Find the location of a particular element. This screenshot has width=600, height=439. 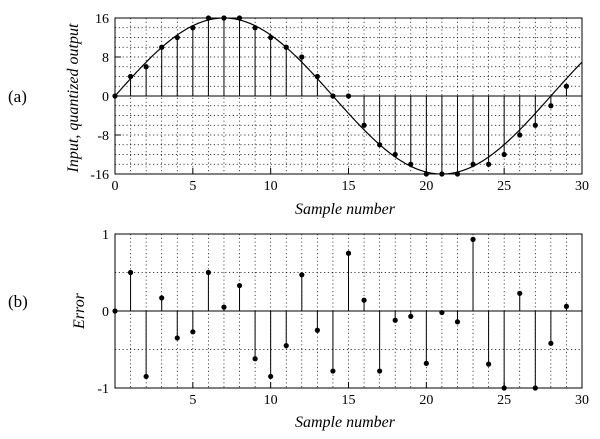

a-y-tick-label: 0 is located at coordinates (105, 97).